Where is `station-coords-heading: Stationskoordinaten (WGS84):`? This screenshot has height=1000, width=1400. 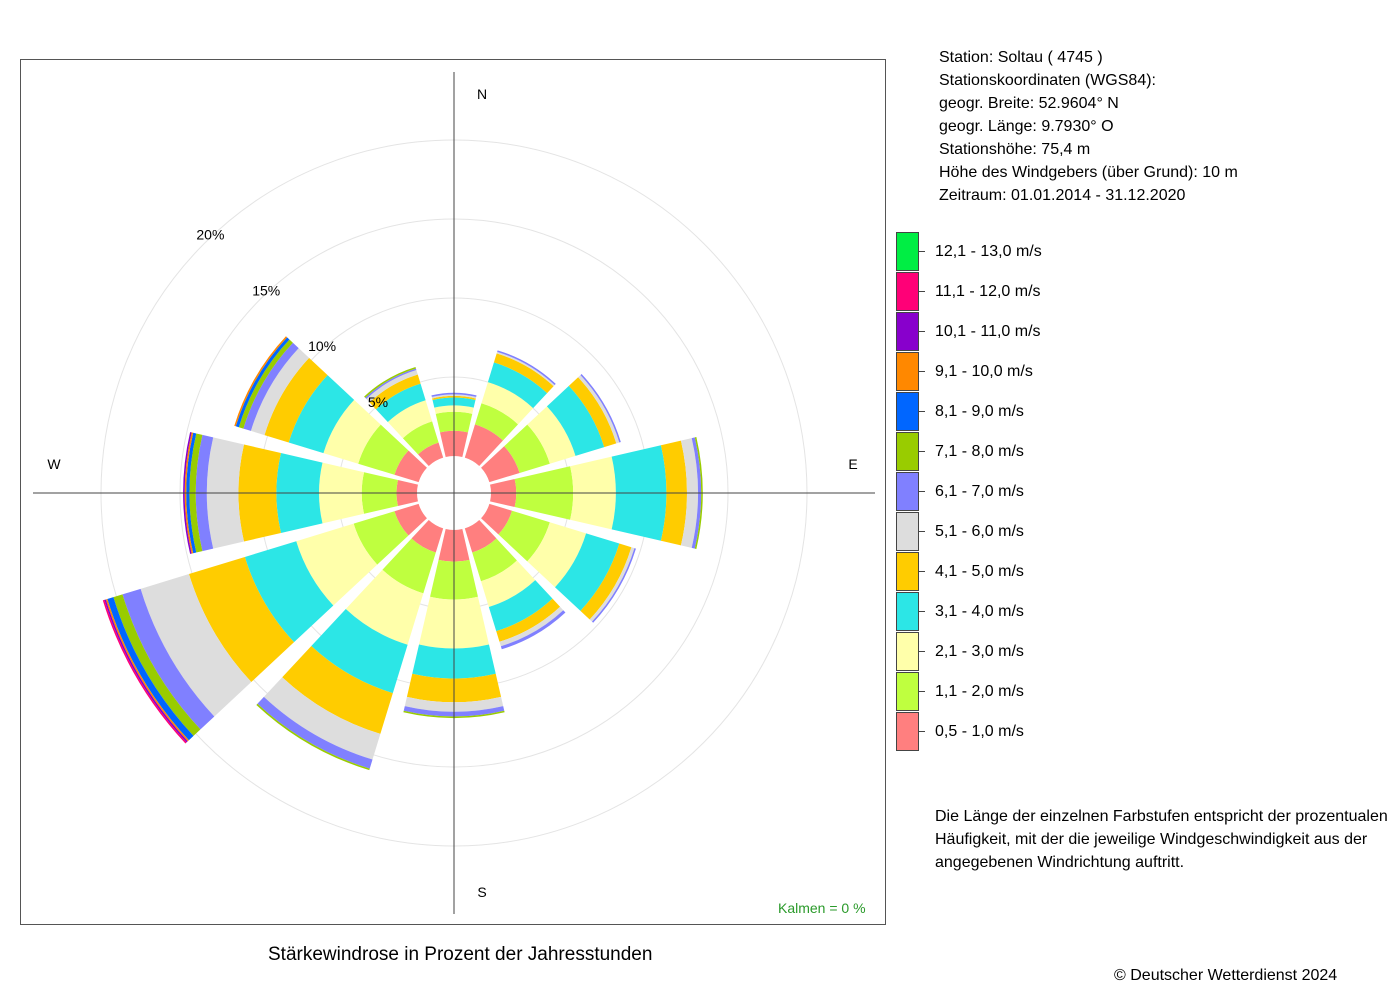
station-coords-heading: Stationskoordinaten (WGS84): is located at coordinates (1047, 80).